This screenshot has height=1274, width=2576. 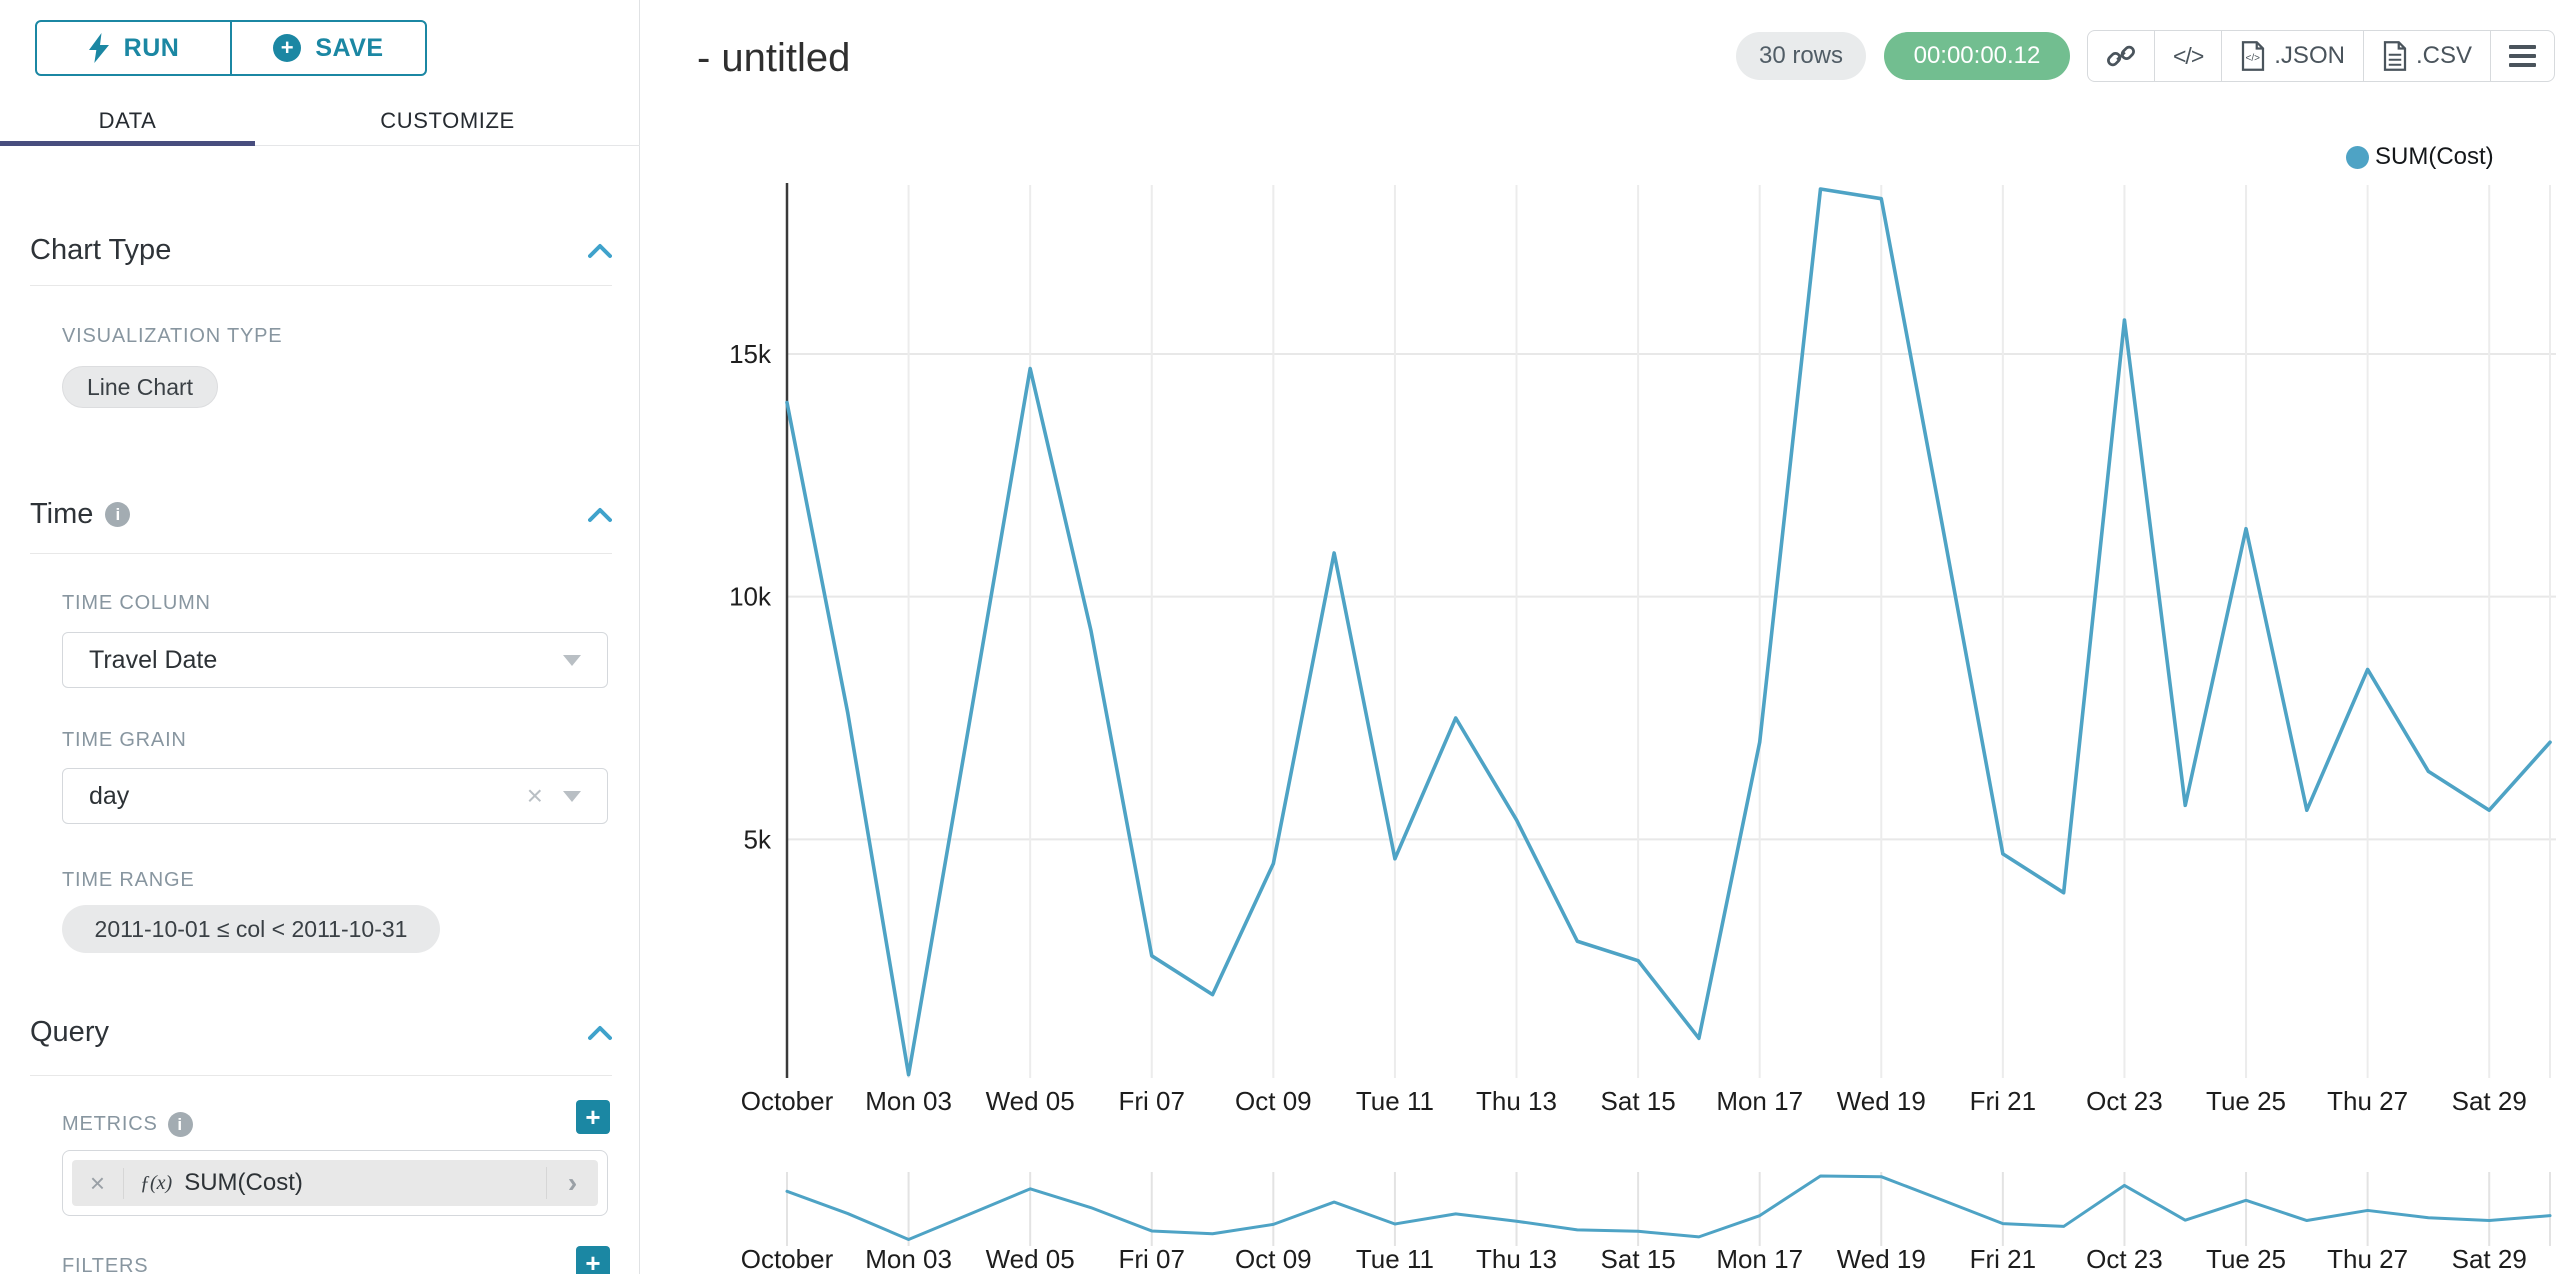 I want to click on tab-data-label: DATA, so click(x=127, y=120).